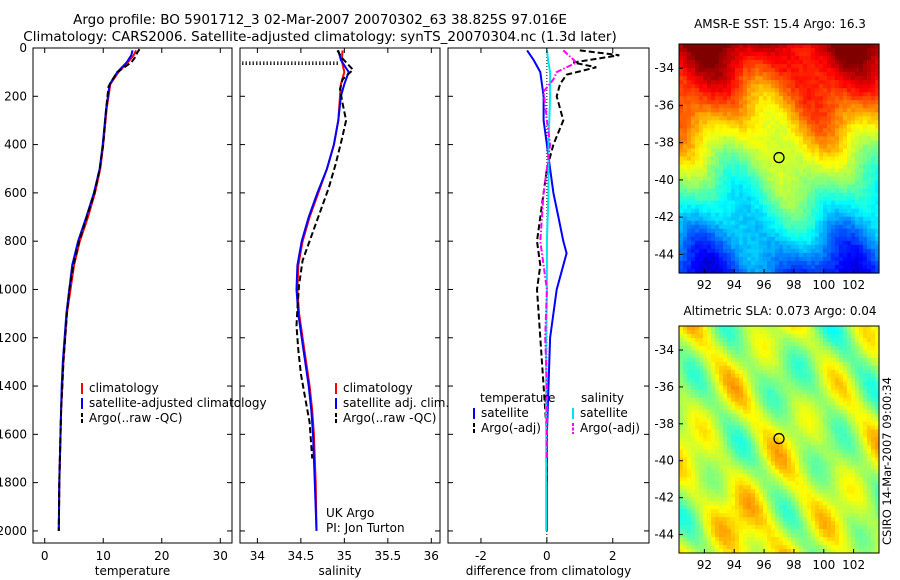  I want to click on xtick-label-sal-1: 34.5, so click(301, 556).